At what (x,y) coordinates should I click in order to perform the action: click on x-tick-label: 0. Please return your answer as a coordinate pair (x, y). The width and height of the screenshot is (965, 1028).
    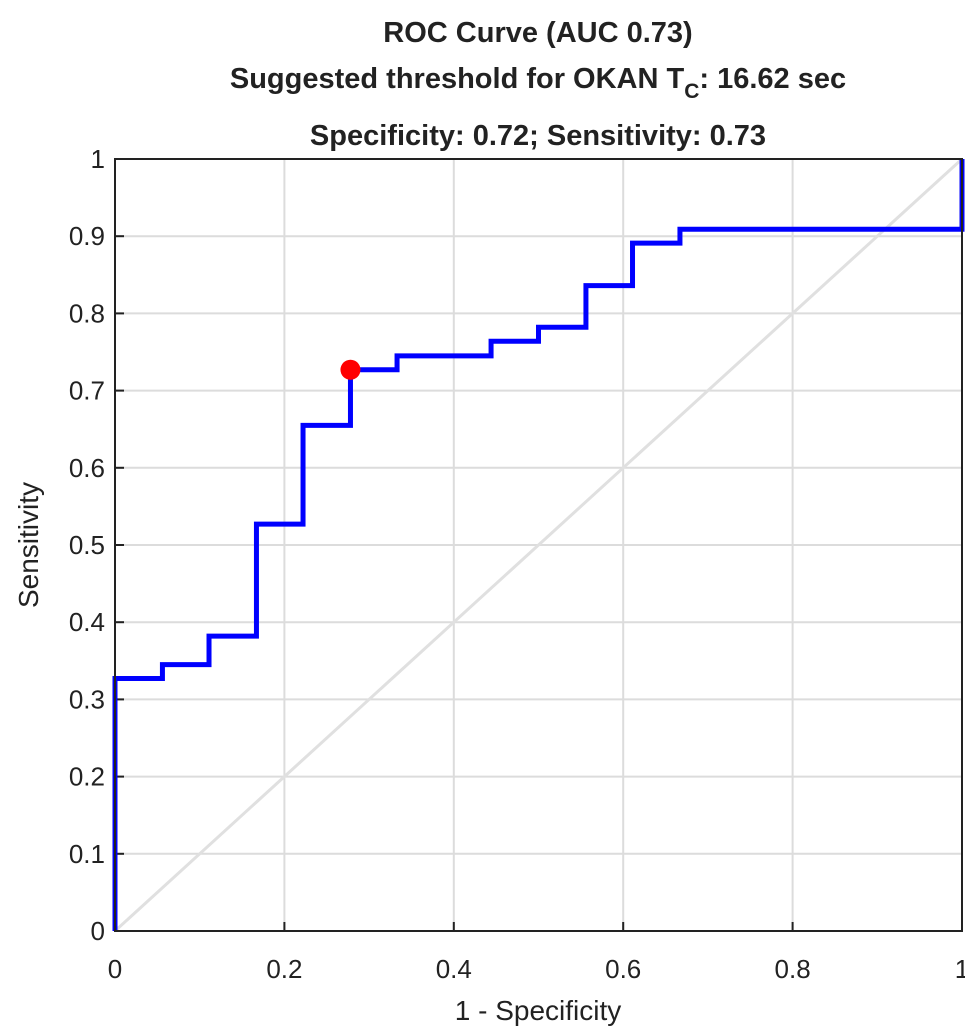
    Looking at the image, I should click on (115, 969).